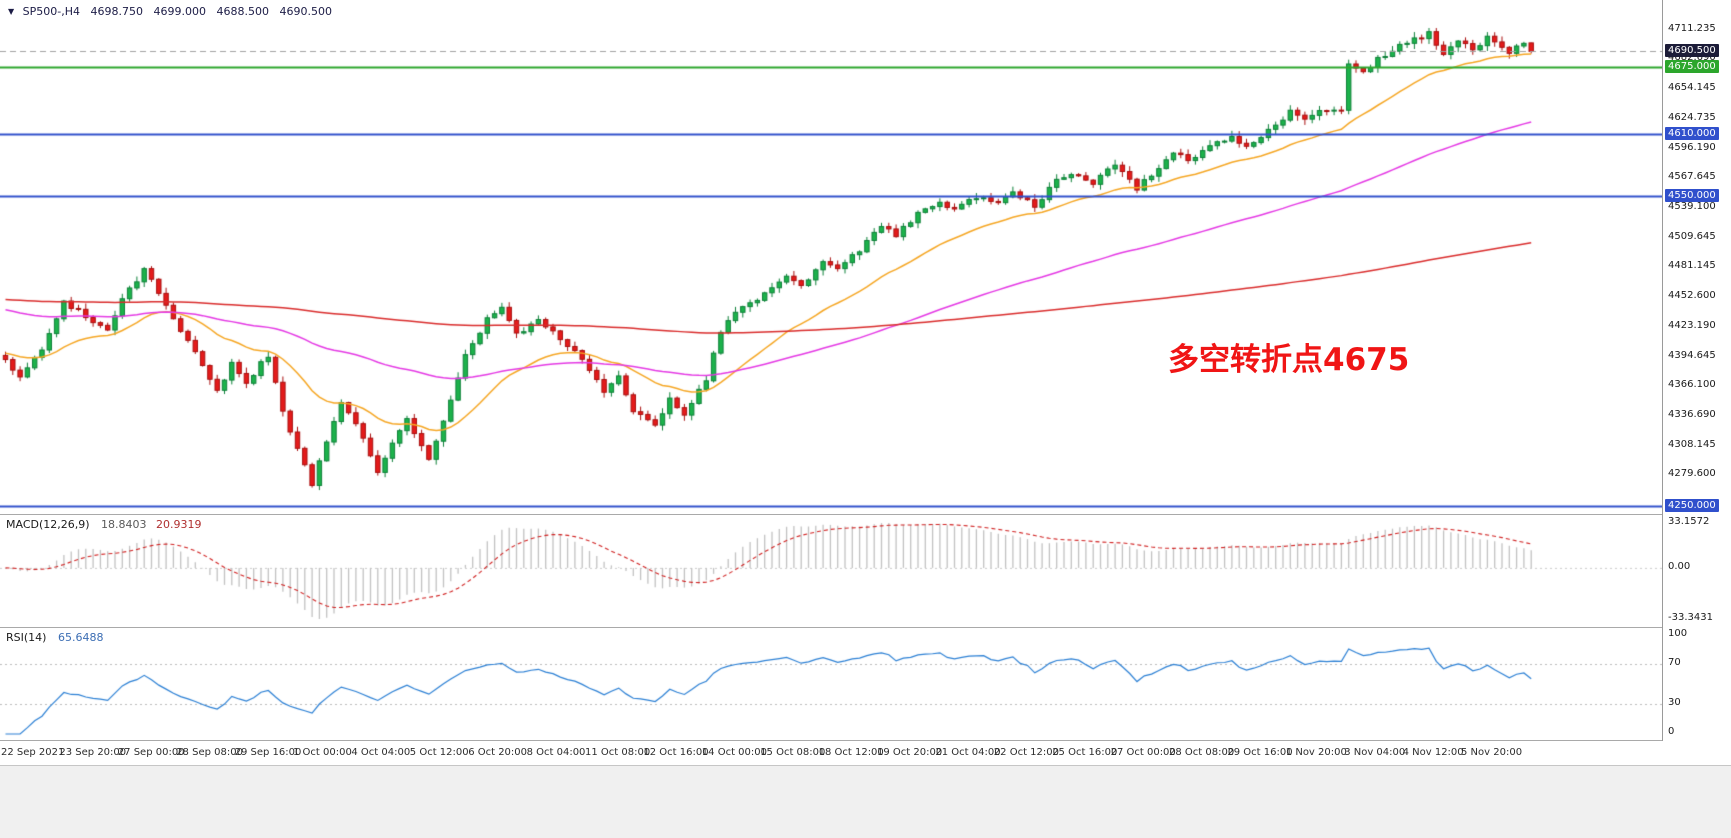 The height and width of the screenshot is (838, 1731). I want to click on price-tick-label: 4682.690, so click(1692, 58).